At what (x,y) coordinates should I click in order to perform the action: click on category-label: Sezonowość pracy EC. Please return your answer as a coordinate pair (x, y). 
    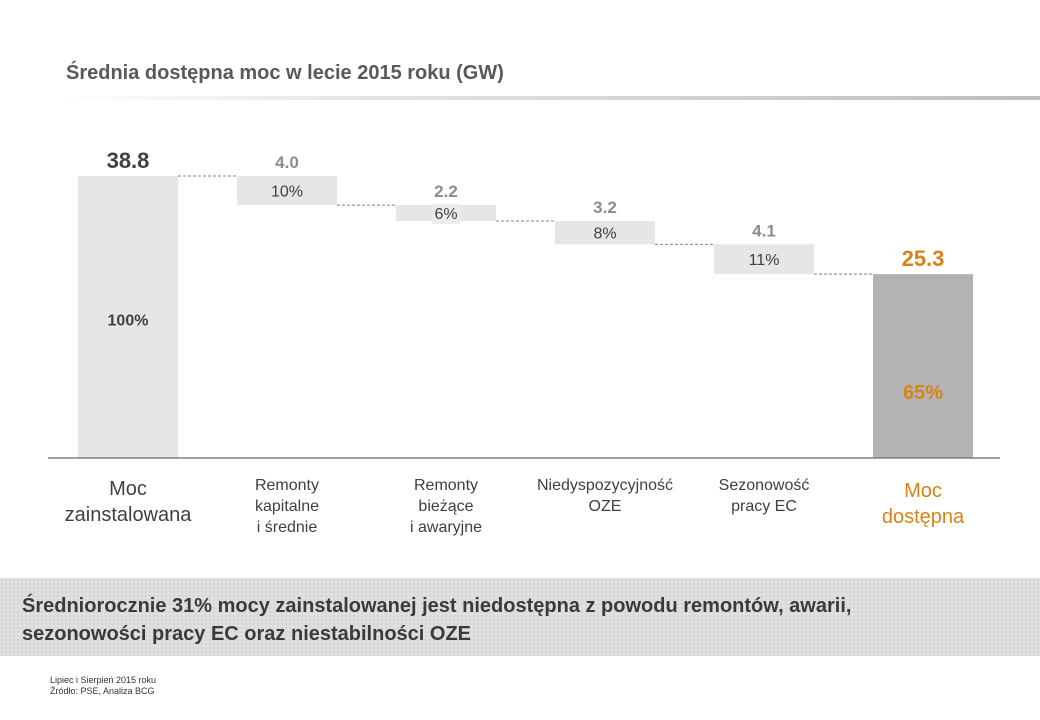
    Looking at the image, I should click on (764, 497).